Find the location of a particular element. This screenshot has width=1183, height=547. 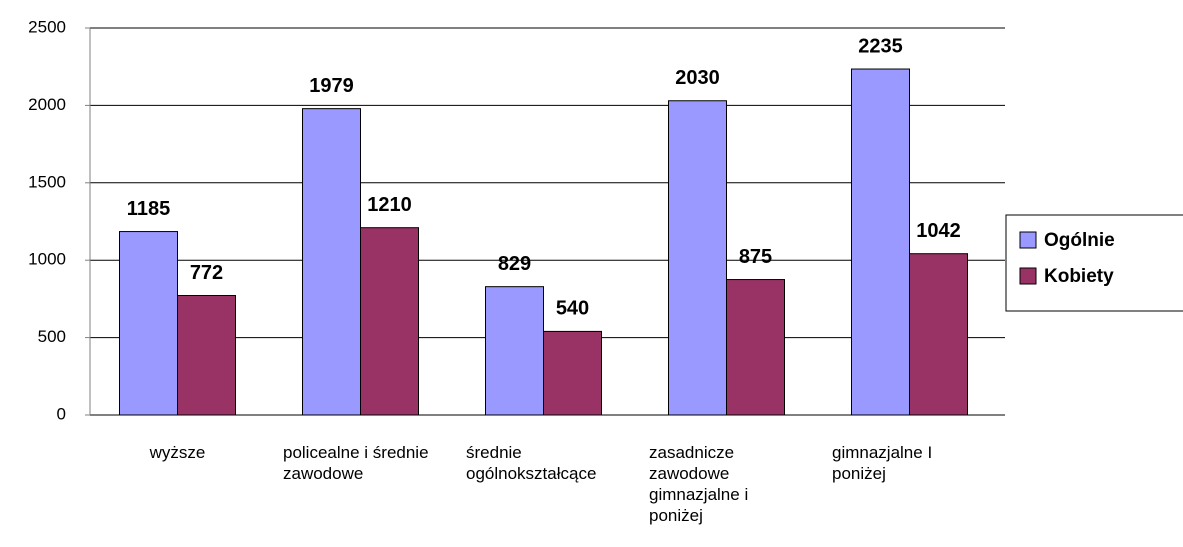

y-tick-label: 0 is located at coordinates (61, 413).